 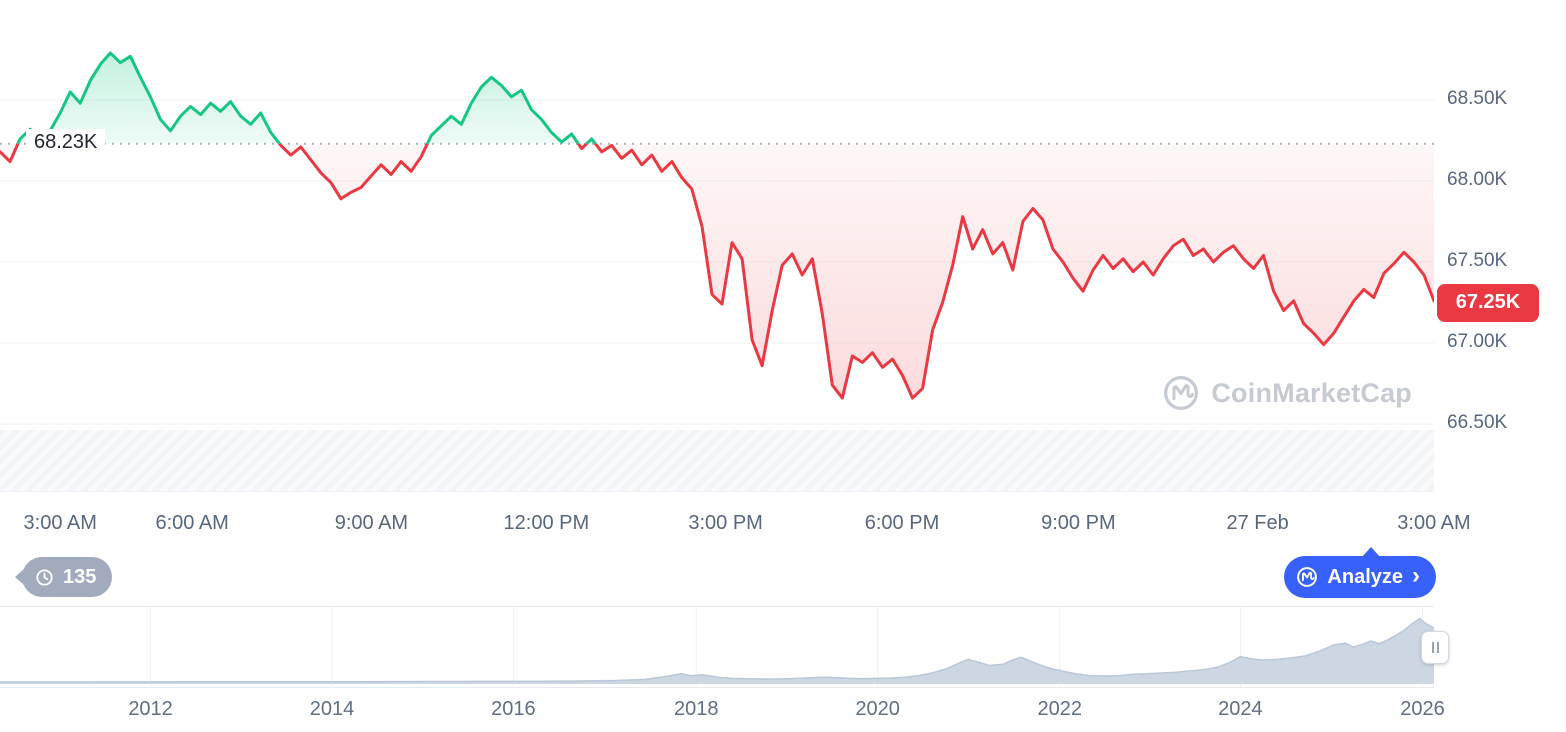 What do you see at coordinates (1477, 422) in the screenshot?
I see `y-axis-label: 66.50K` at bounding box center [1477, 422].